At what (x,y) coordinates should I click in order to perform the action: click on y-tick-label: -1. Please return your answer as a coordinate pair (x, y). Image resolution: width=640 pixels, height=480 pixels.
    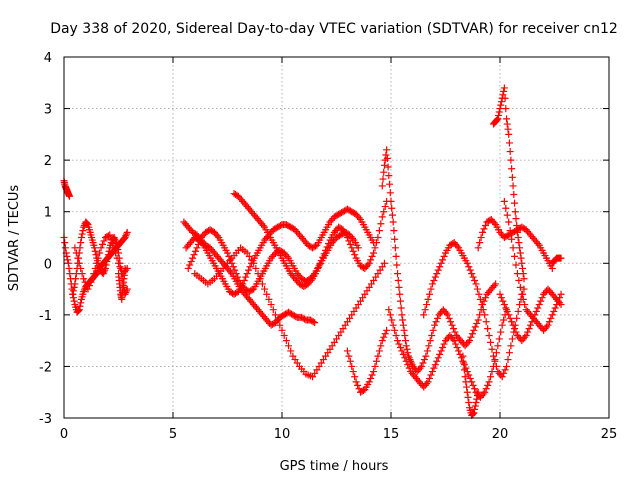
    Looking at the image, I should click on (45, 316).